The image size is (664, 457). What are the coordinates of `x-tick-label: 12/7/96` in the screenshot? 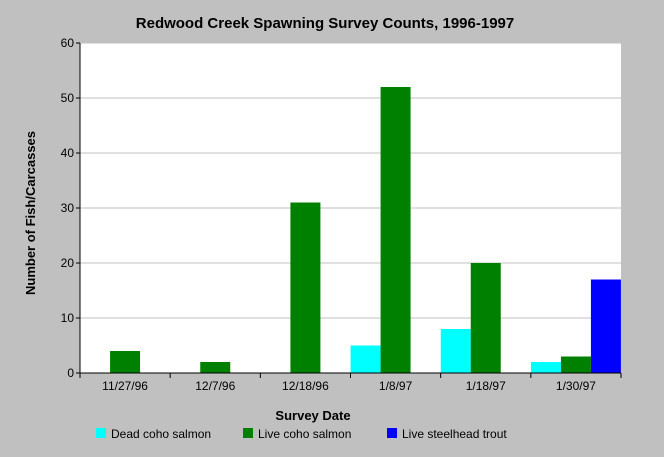 It's located at (215, 386).